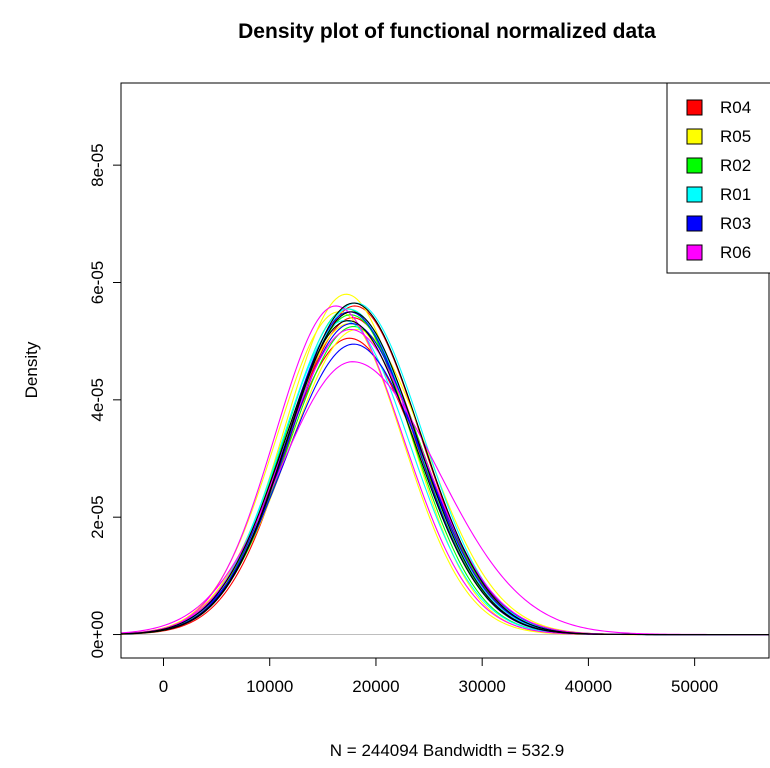 Image resolution: width=770 pixels, height=768 pixels. I want to click on y-tick-label: 4e-05, so click(97, 399).